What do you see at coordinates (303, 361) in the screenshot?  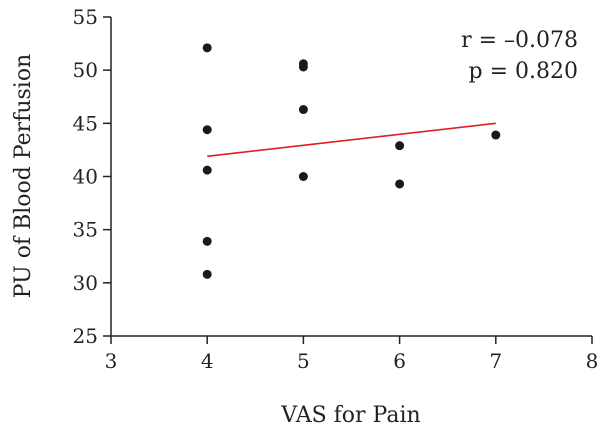 I see `x-tick-label-5: 5` at bounding box center [303, 361].